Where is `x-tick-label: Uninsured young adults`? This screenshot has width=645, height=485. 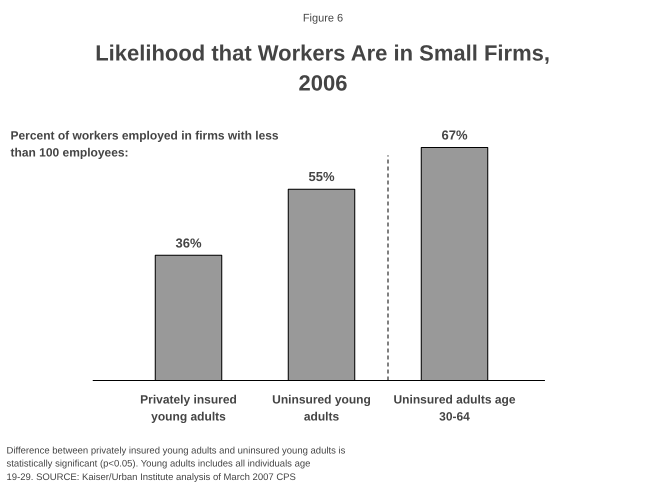
x-tick-label: Uninsured young adults is located at coordinates (321, 408).